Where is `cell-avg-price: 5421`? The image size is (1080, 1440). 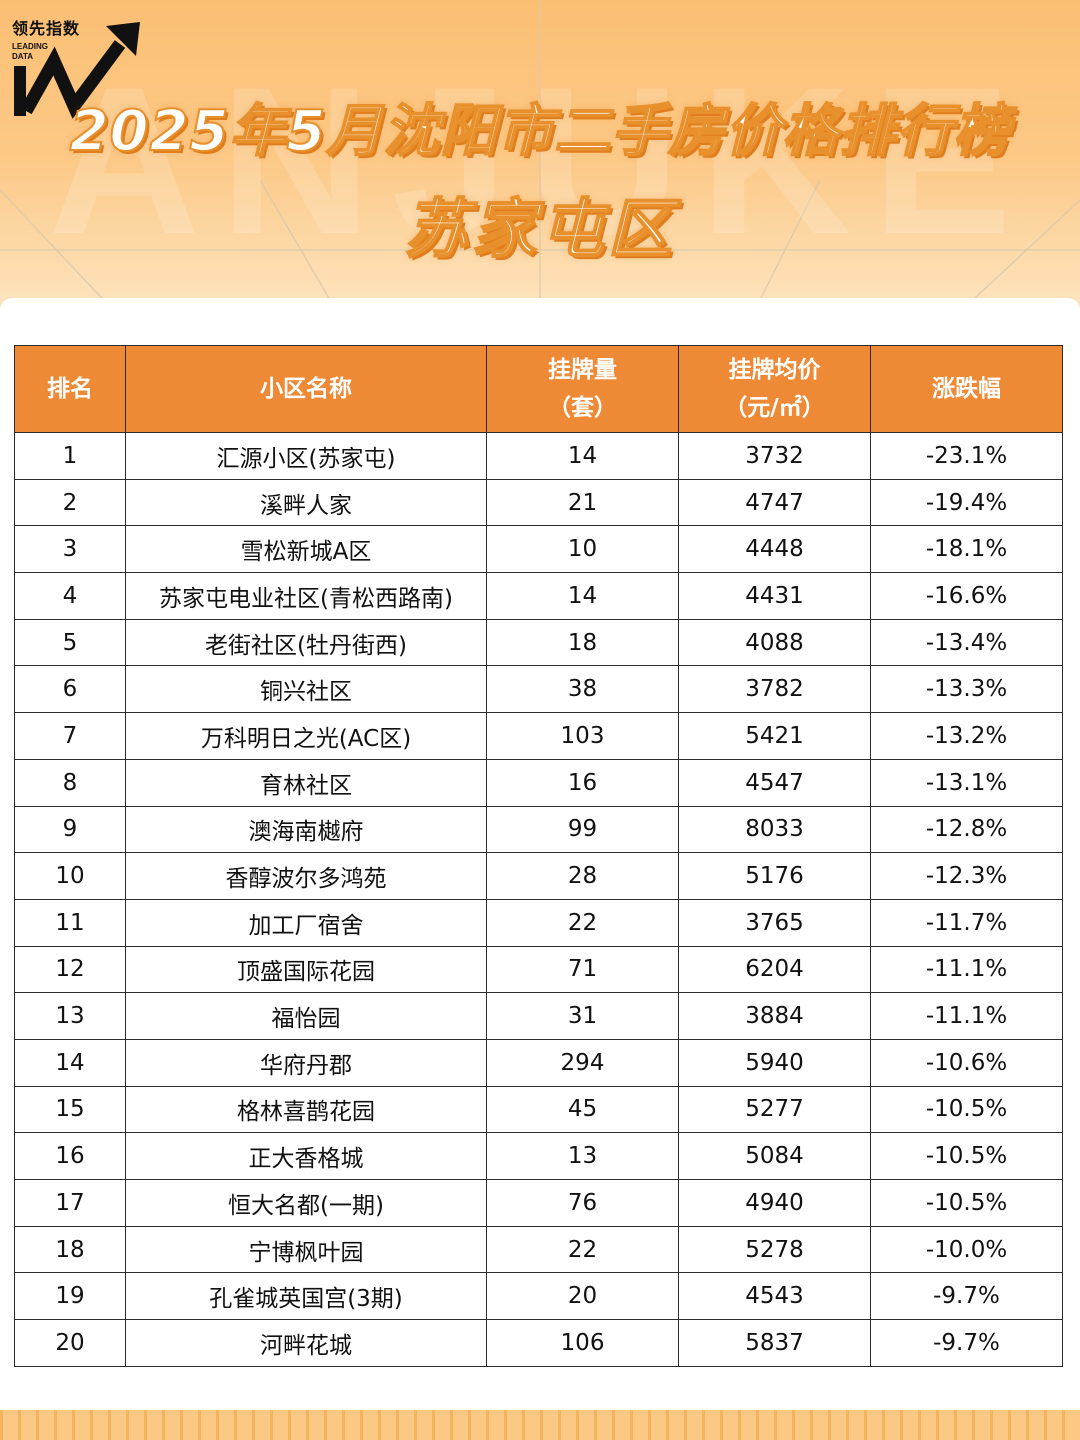
cell-avg-price: 5421 is located at coordinates (774, 736).